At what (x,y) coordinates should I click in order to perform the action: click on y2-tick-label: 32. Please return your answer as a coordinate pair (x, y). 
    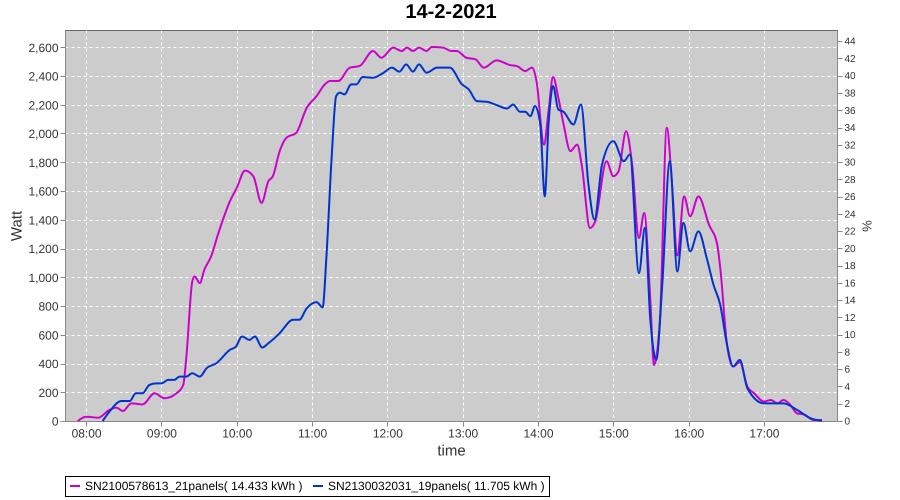
    Looking at the image, I should click on (850, 146).